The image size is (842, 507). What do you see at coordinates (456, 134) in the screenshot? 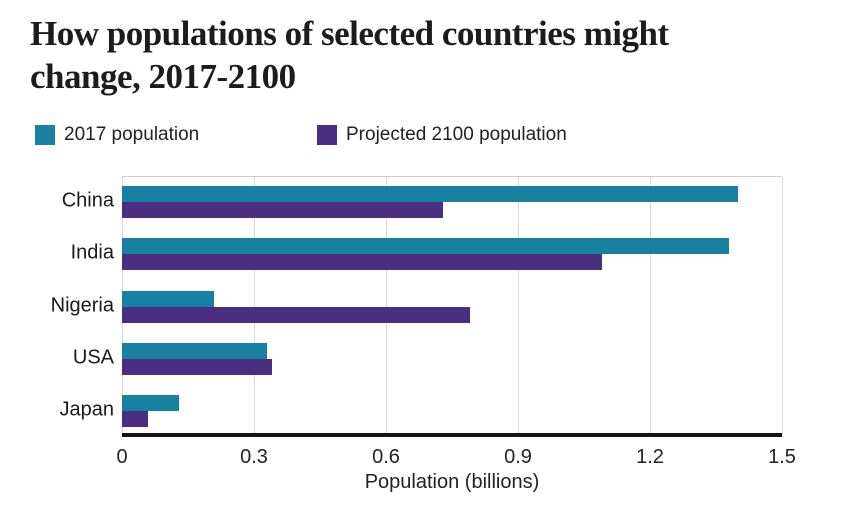
I see `legend-label-2100: Projected 2100 population` at bounding box center [456, 134].